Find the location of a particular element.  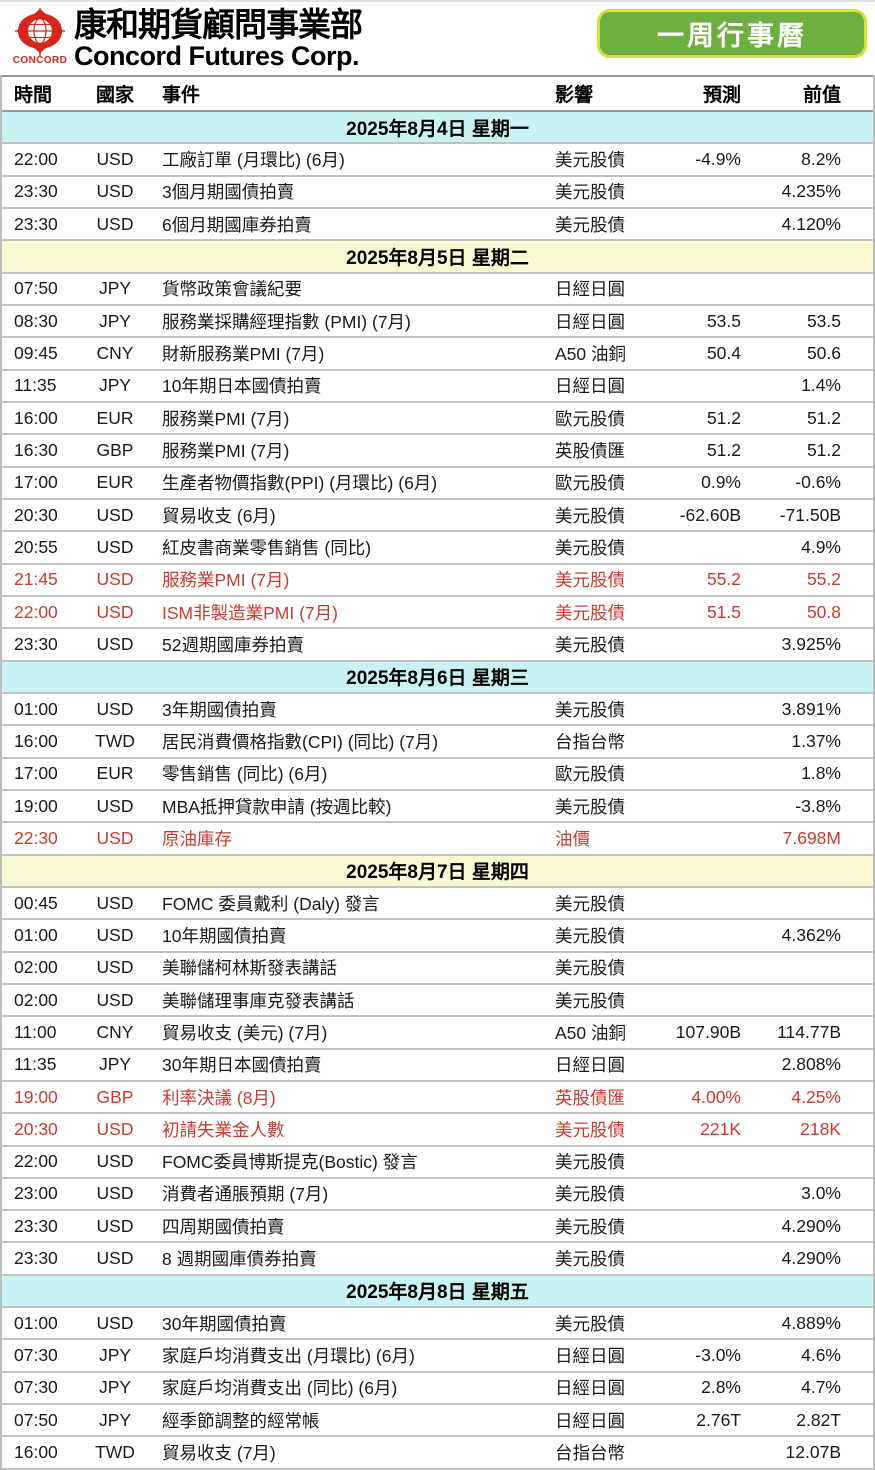

event-row: 19:00 USD MBA抵押貸款申請 (按週比較) 美元股債 -3.8% is located at coordinates (437, 807).